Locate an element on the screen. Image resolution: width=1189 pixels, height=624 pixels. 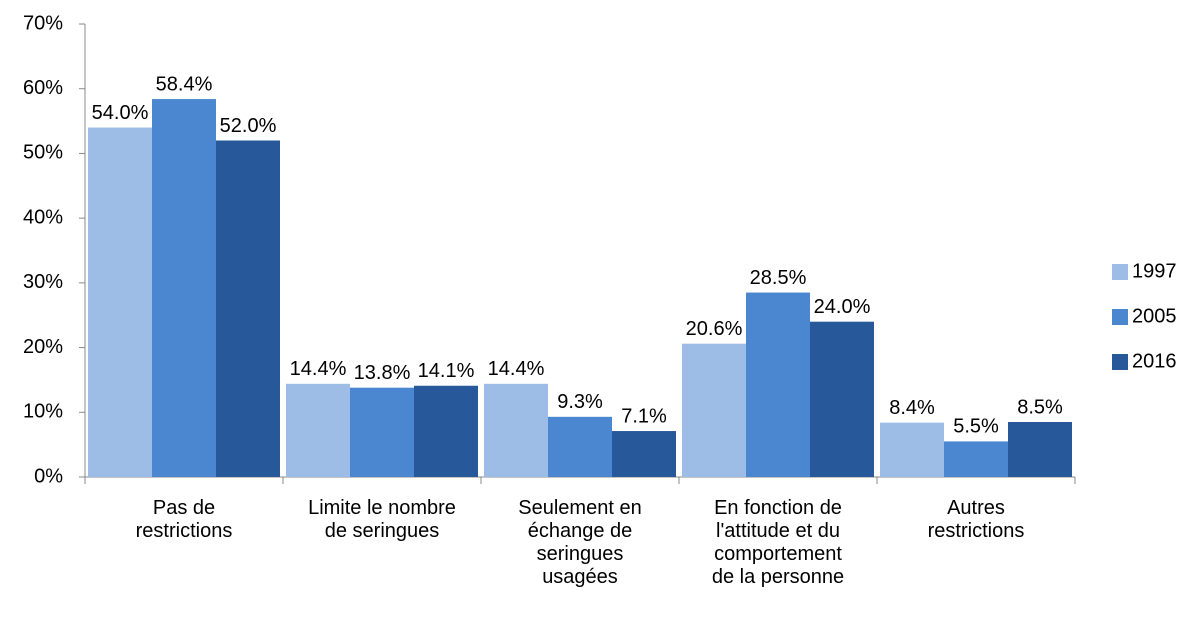
value-label: 7.1% is located at coordinates (644, 416).